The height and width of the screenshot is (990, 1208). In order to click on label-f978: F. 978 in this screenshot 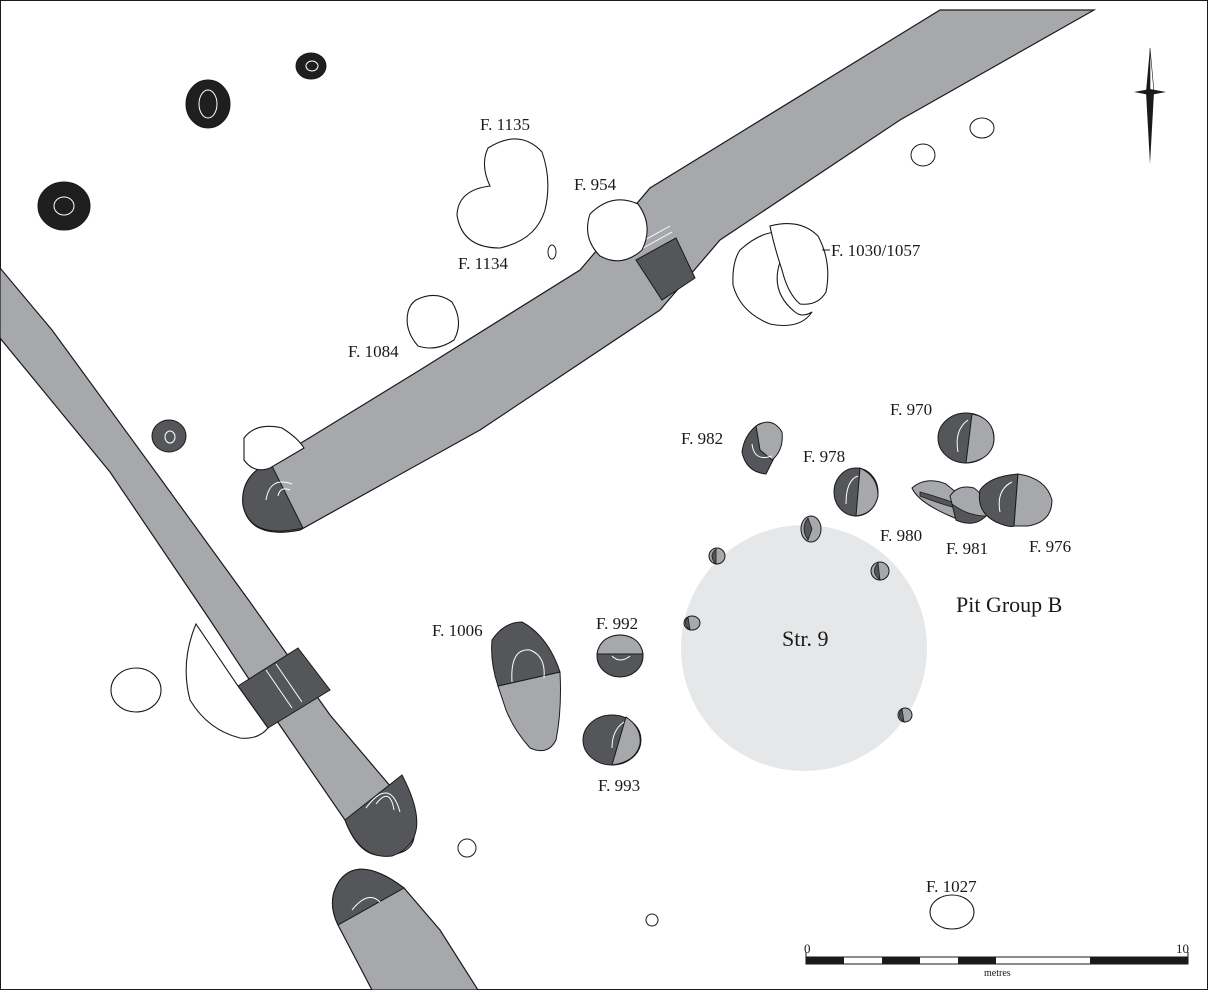, I will do `click(824, 456)`.